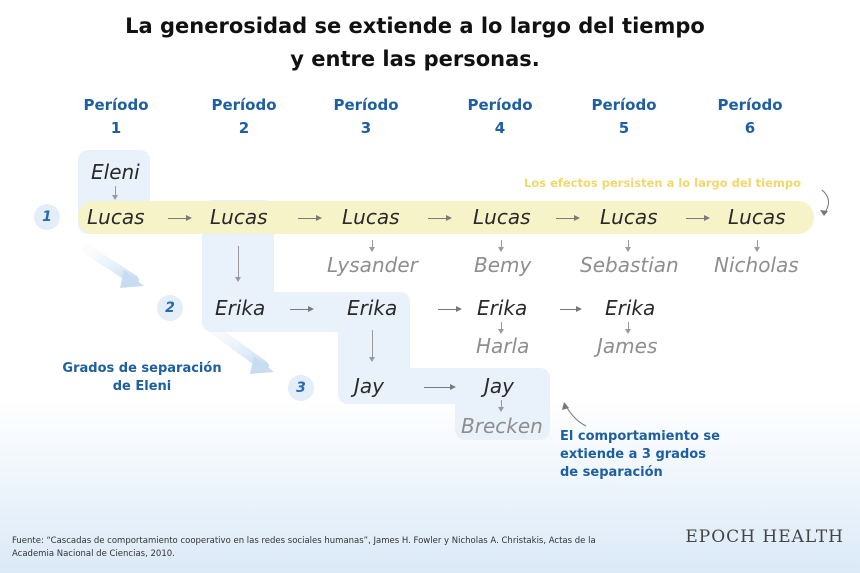  I want to click on arrow-erika-to-james, so click(628, 328).